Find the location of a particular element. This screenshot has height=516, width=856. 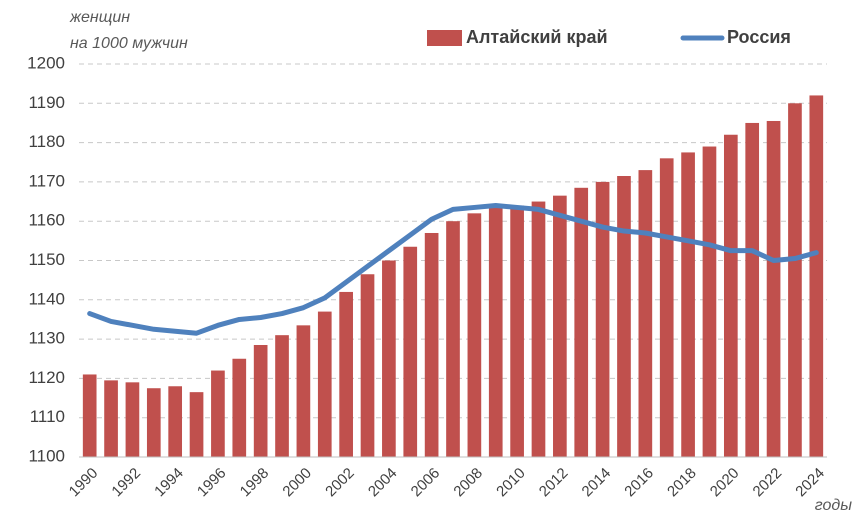

y-tick-label: 1170 is located at coordinates (46, 180).